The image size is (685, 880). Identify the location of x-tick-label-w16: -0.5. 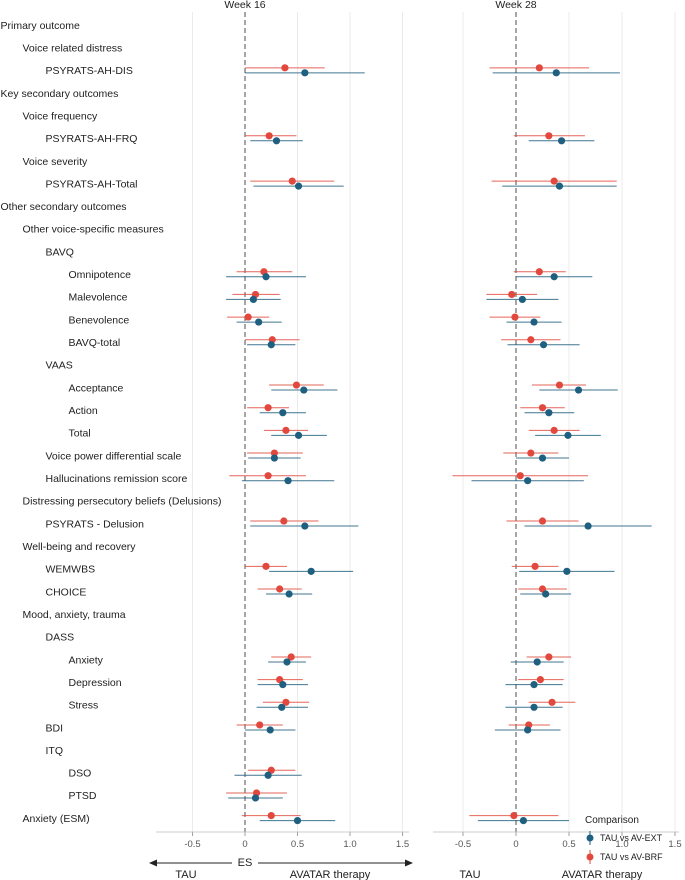
(192, 844).